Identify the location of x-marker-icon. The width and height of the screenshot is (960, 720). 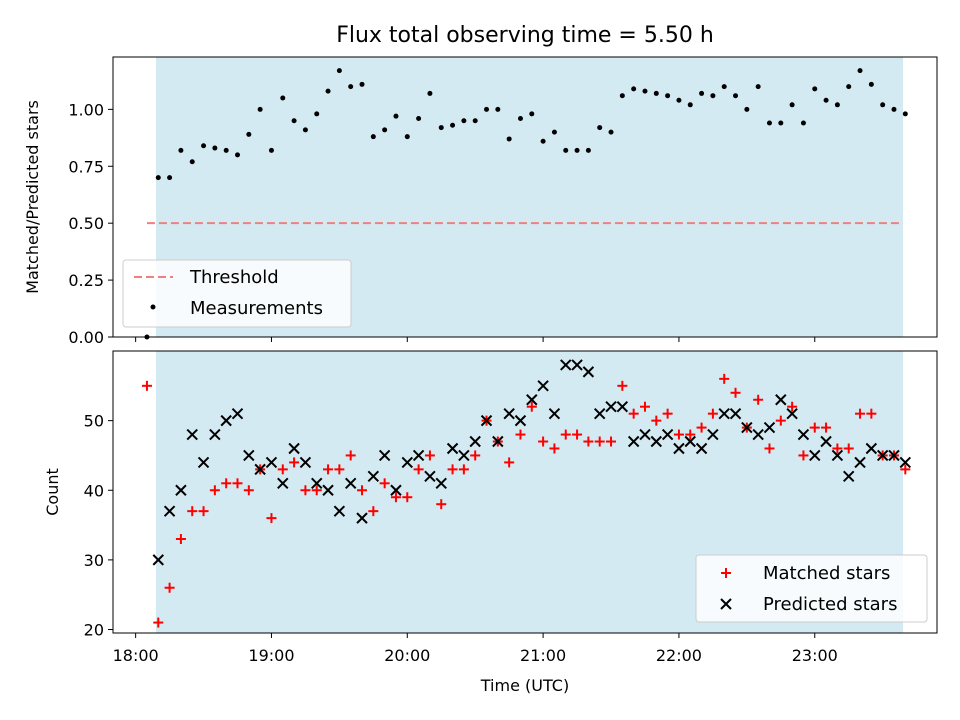
(726, 604).